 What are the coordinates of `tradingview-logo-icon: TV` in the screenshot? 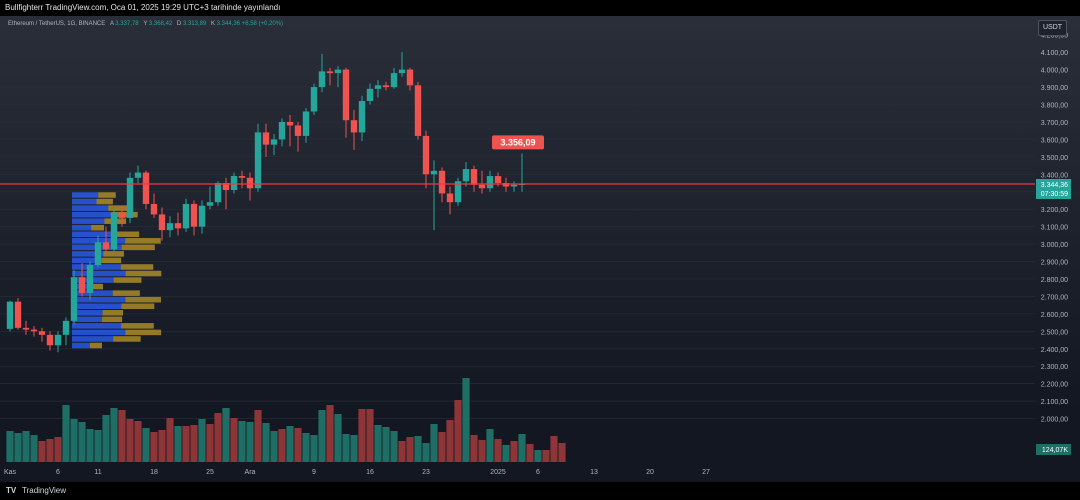 It's located at (11, 490).